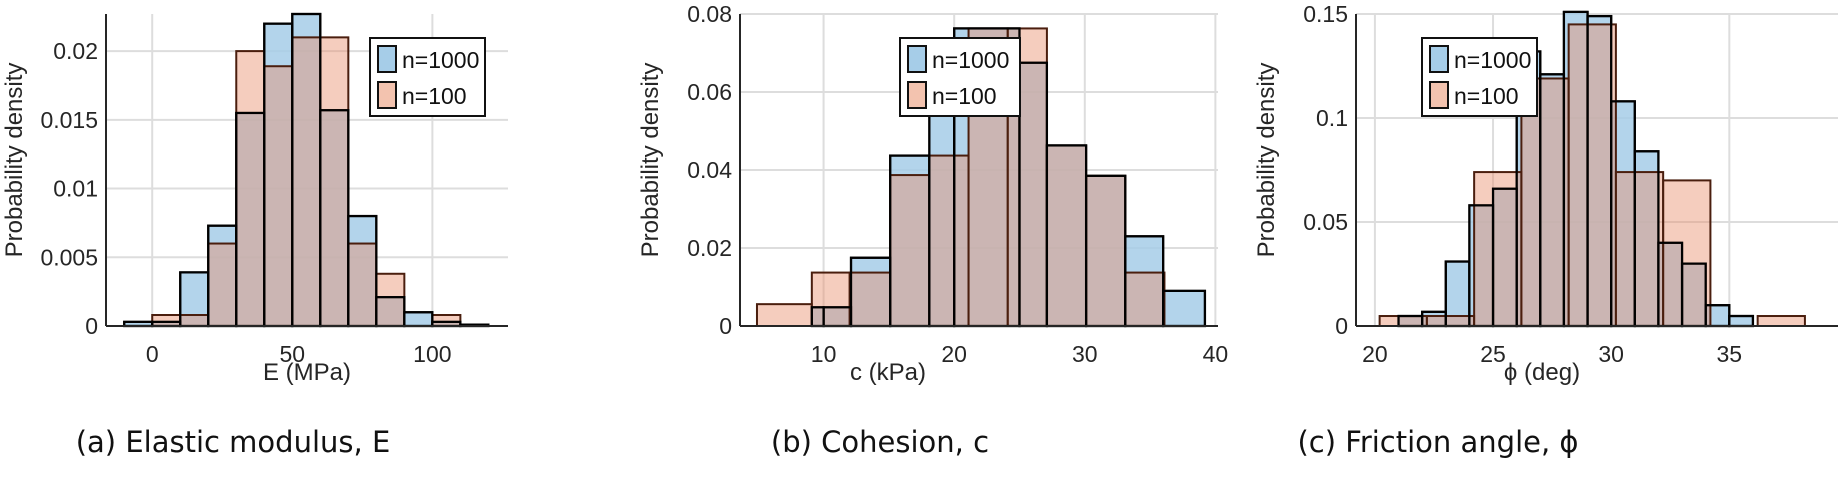  Describe the element at coordinates (1730, 354) in the screenshot. I see `x-tick-label: 35` at that location.